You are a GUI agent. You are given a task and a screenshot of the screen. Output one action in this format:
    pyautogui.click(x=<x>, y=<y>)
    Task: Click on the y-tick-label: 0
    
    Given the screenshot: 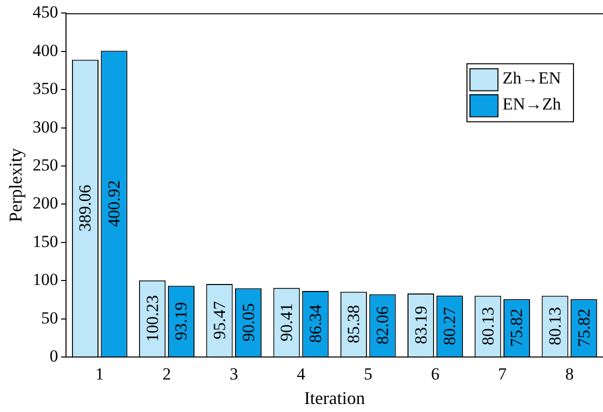 What is the action you would take?
    pyautogui.click(x=54, y=356)
    